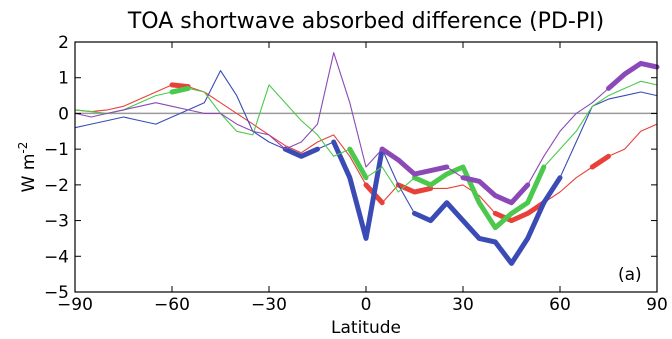 Image resolution: width=672 pixels, height=339 pixels. Describe the element at coordinates (63, 43) in the screenshot. I see `y-tick-label: 2` at that location.